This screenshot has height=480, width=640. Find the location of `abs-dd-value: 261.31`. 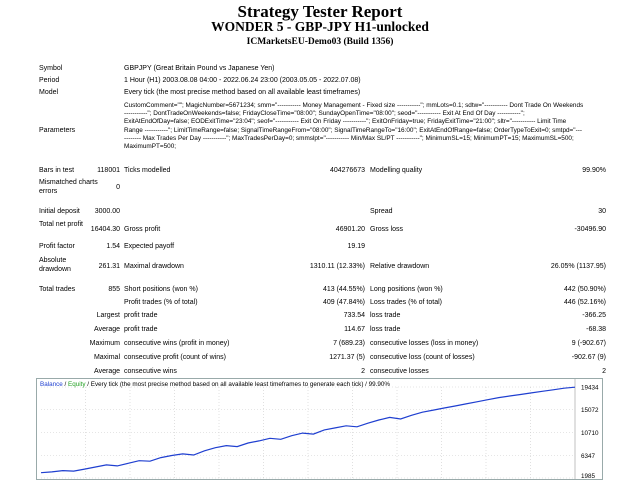

abs-dd-value: 261.31 is located at coordinates (109, 266).